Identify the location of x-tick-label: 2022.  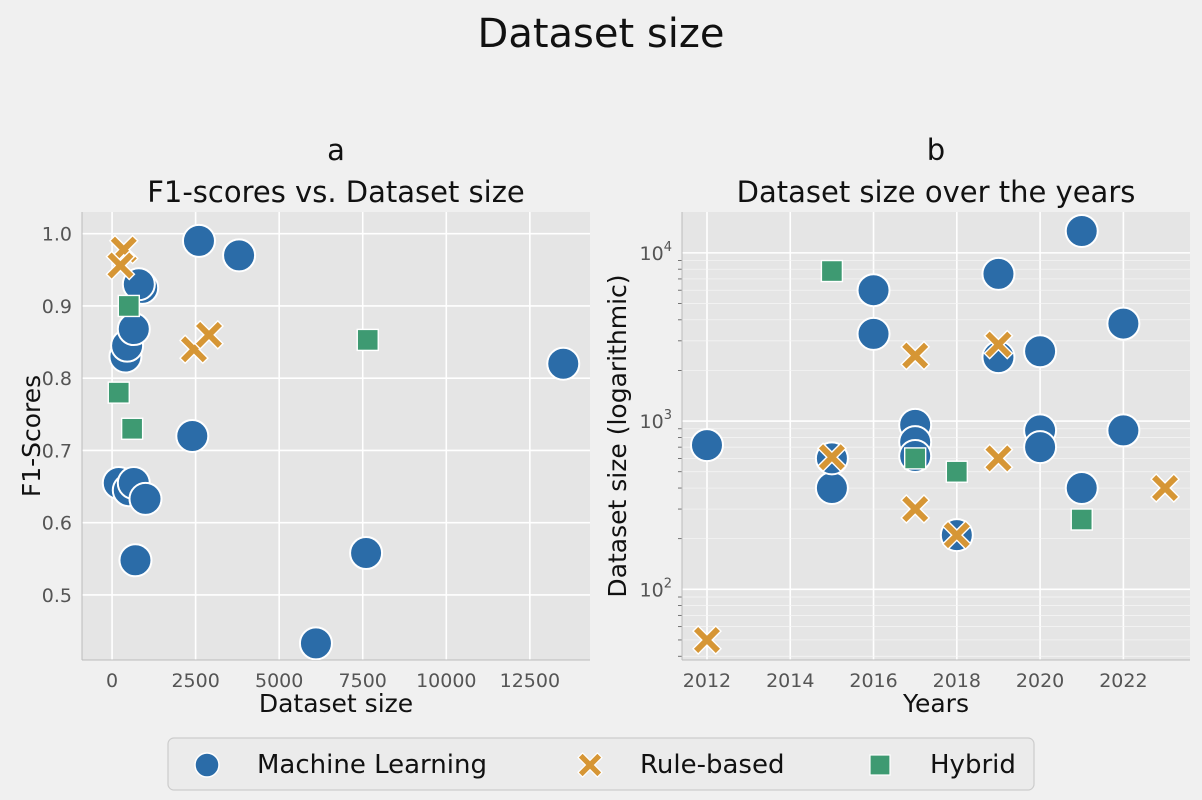
(1123, 681).